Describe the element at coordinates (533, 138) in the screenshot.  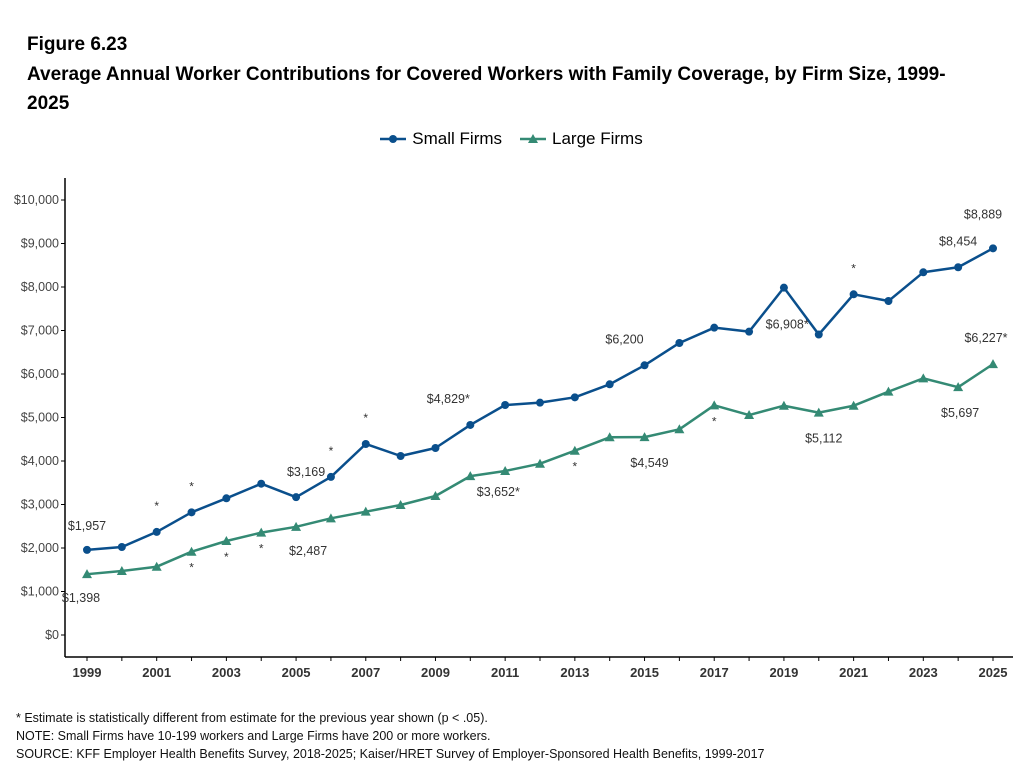
I see `triangle-marker-icon` at that location.